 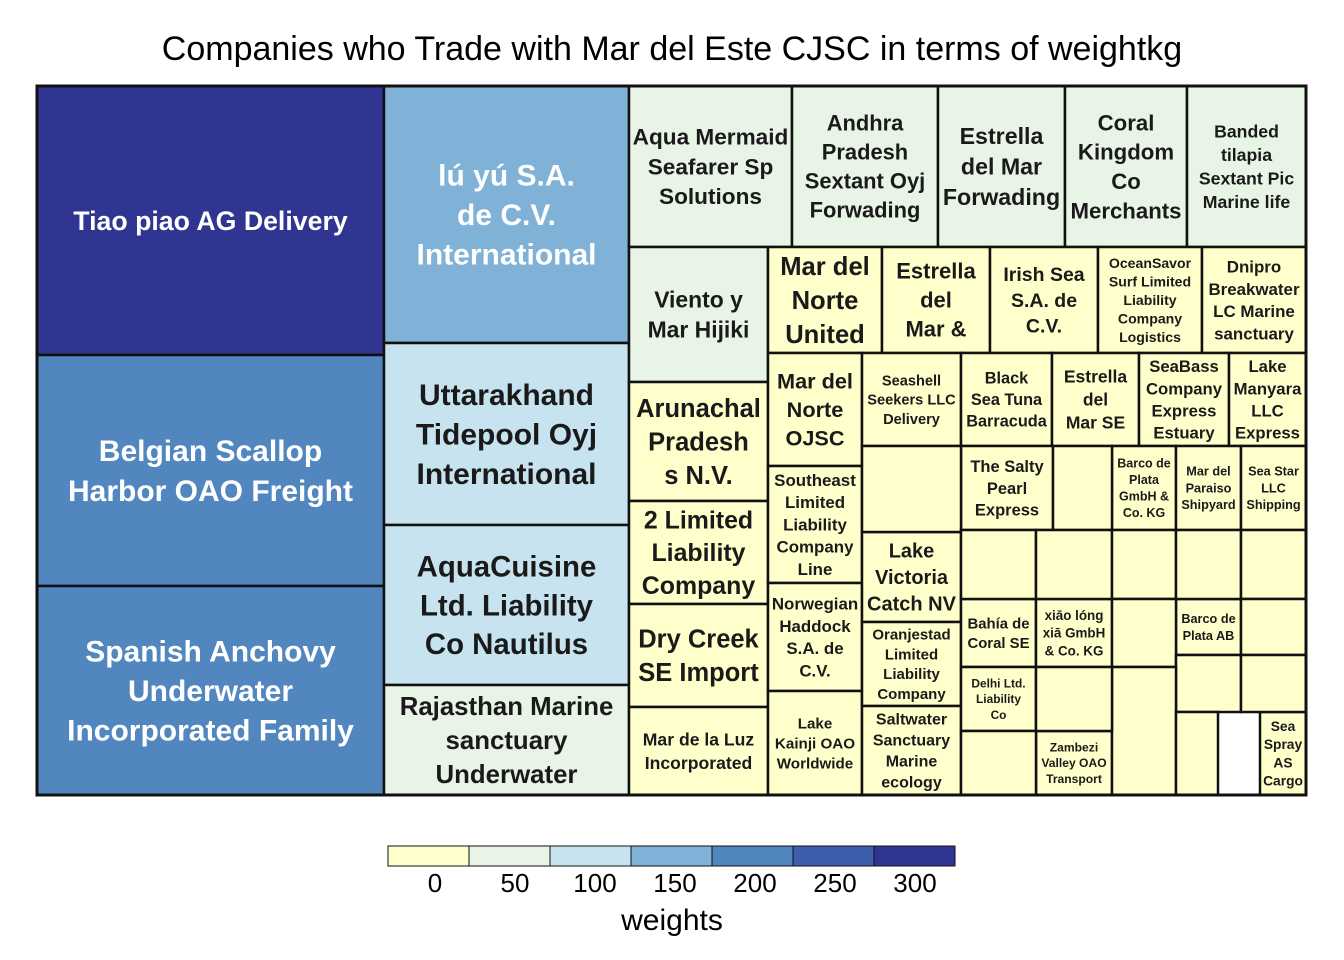 I want to click on treemap-cell-label: Dry Creek, so click(x=698, y=640).